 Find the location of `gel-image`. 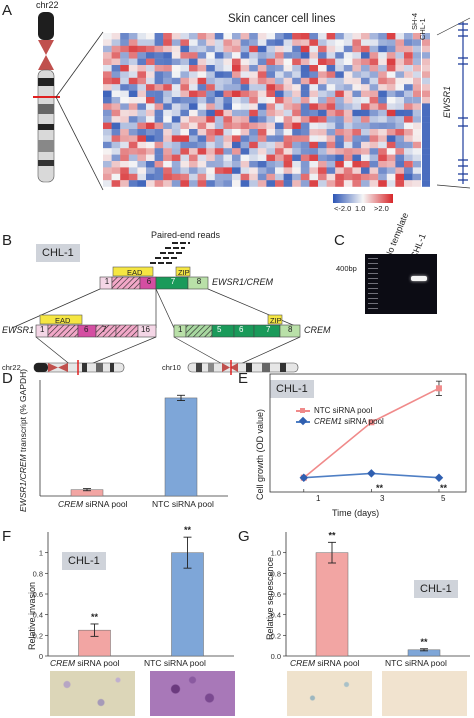

gel-image is located at coordinates (401, 284).